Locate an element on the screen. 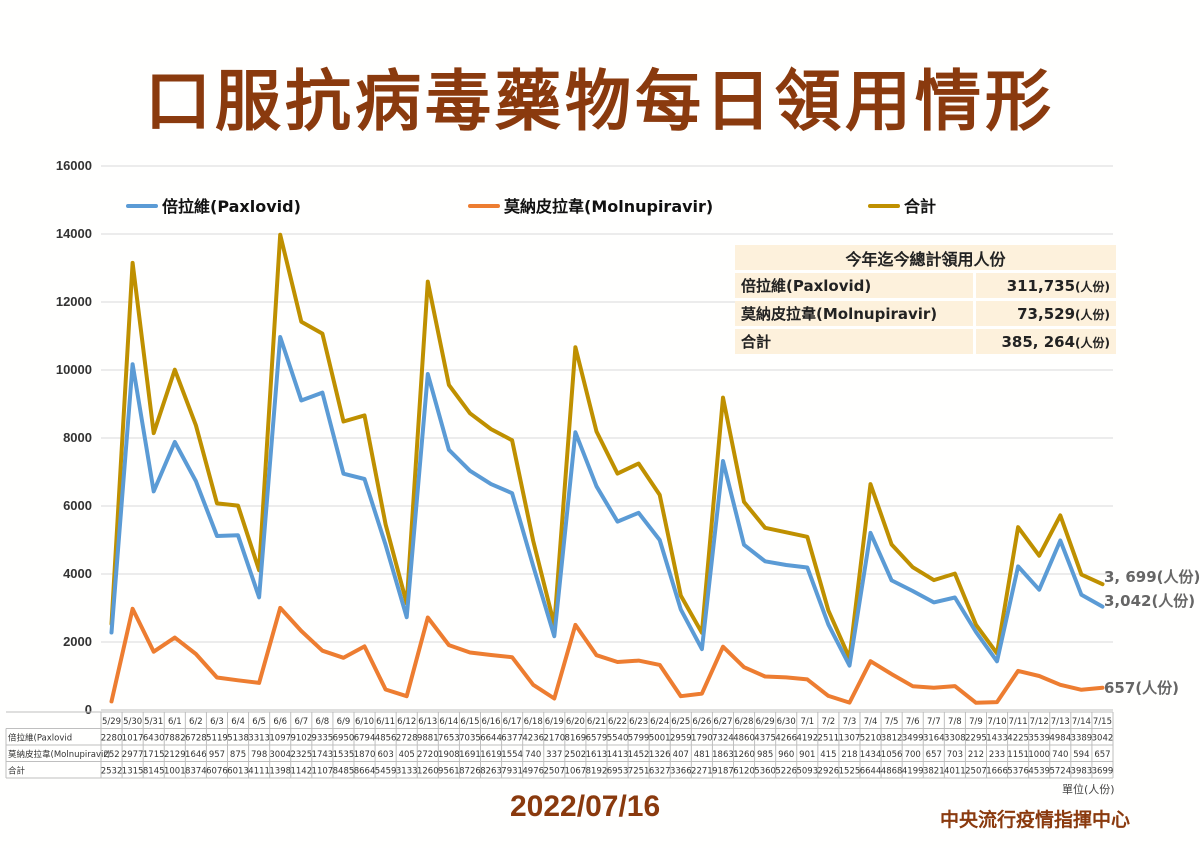 The height and width of the screenshot is (848, 1200). table-cell: 2926 is located at coordinates (829, 772).